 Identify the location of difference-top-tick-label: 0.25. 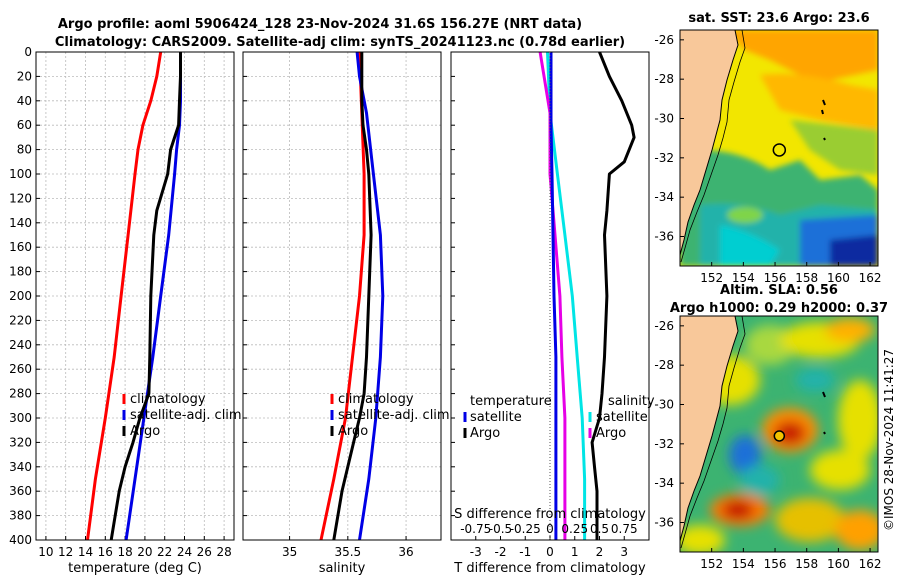
(574, 529).